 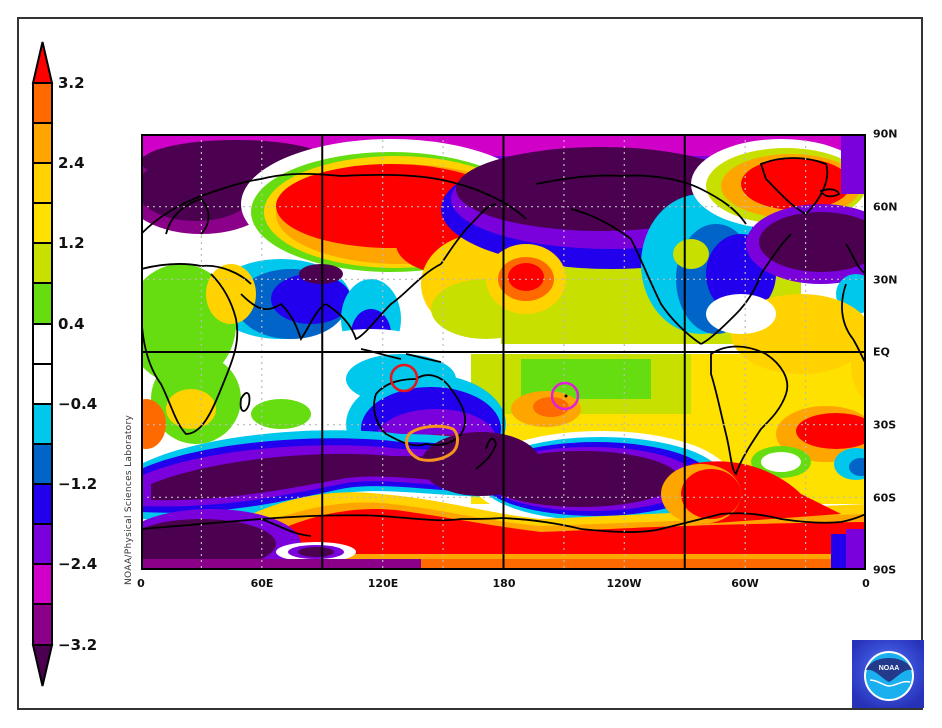 I want to click on colorbar-label: 3.2, so click(x=71, y=83).